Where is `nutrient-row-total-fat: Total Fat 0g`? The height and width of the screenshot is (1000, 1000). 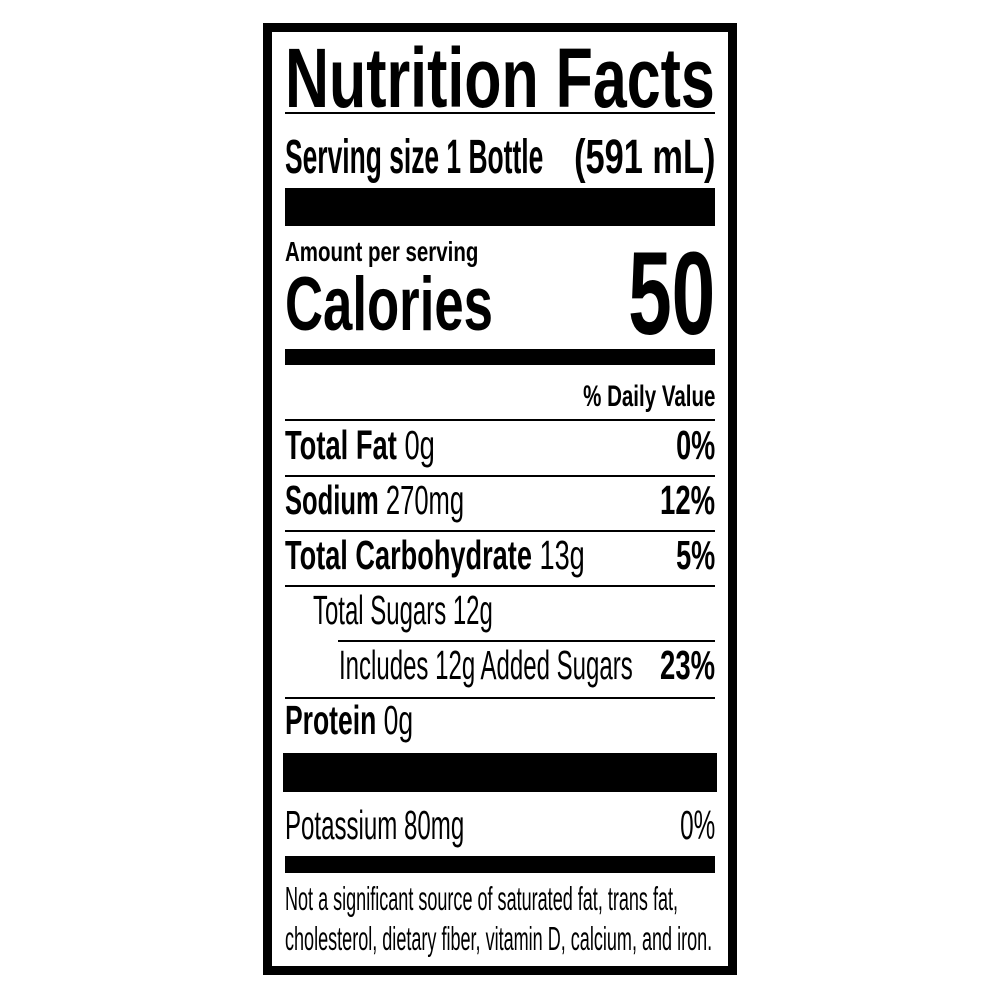
nutrient-row-total-fat: Total Fat 0g is located at coordinates (360, 445).